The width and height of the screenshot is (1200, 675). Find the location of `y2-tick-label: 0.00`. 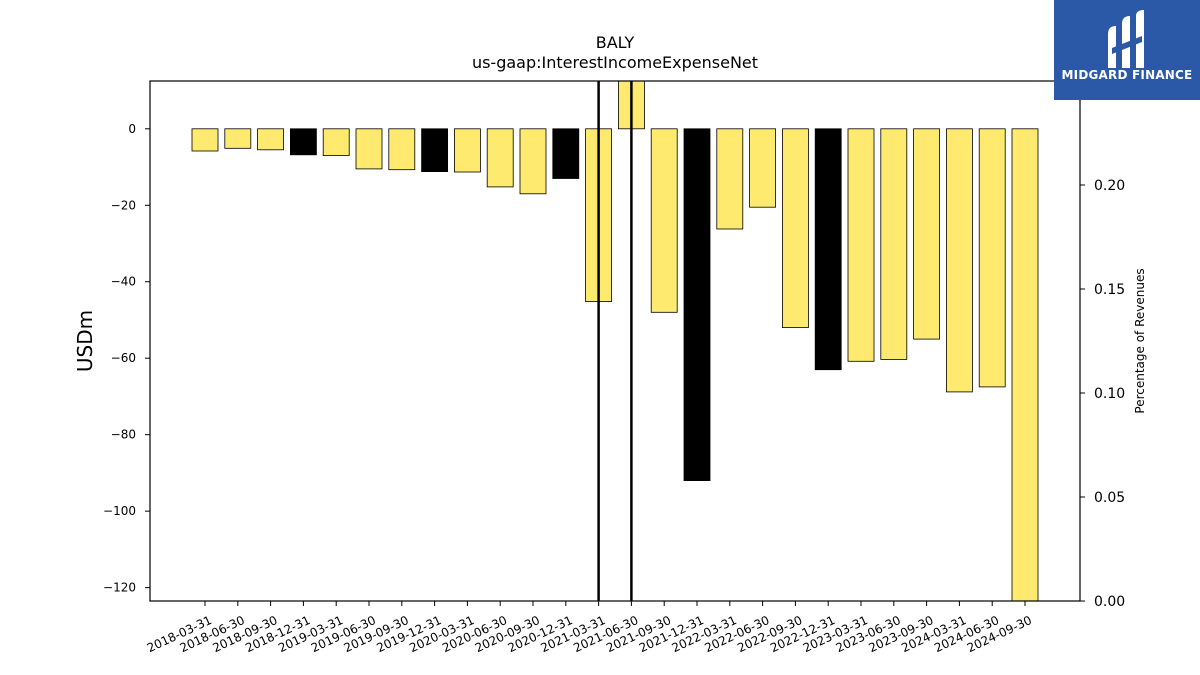

y2-tick-label: 0.00 is located at coordinates (1109, 602).